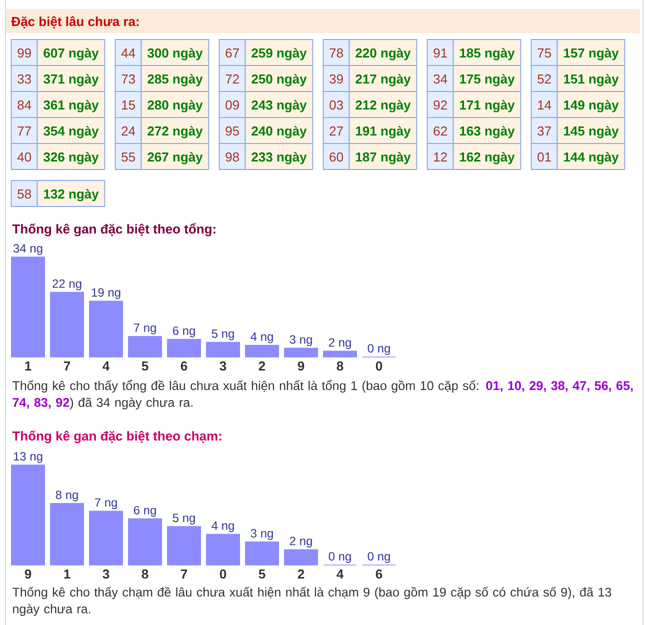 The height and width of the screenshot is (625, 645). What do you see at coordinates (279, 106) in the screenshot?
I see `text: 243 ngày` at bounding box center [279, 106].